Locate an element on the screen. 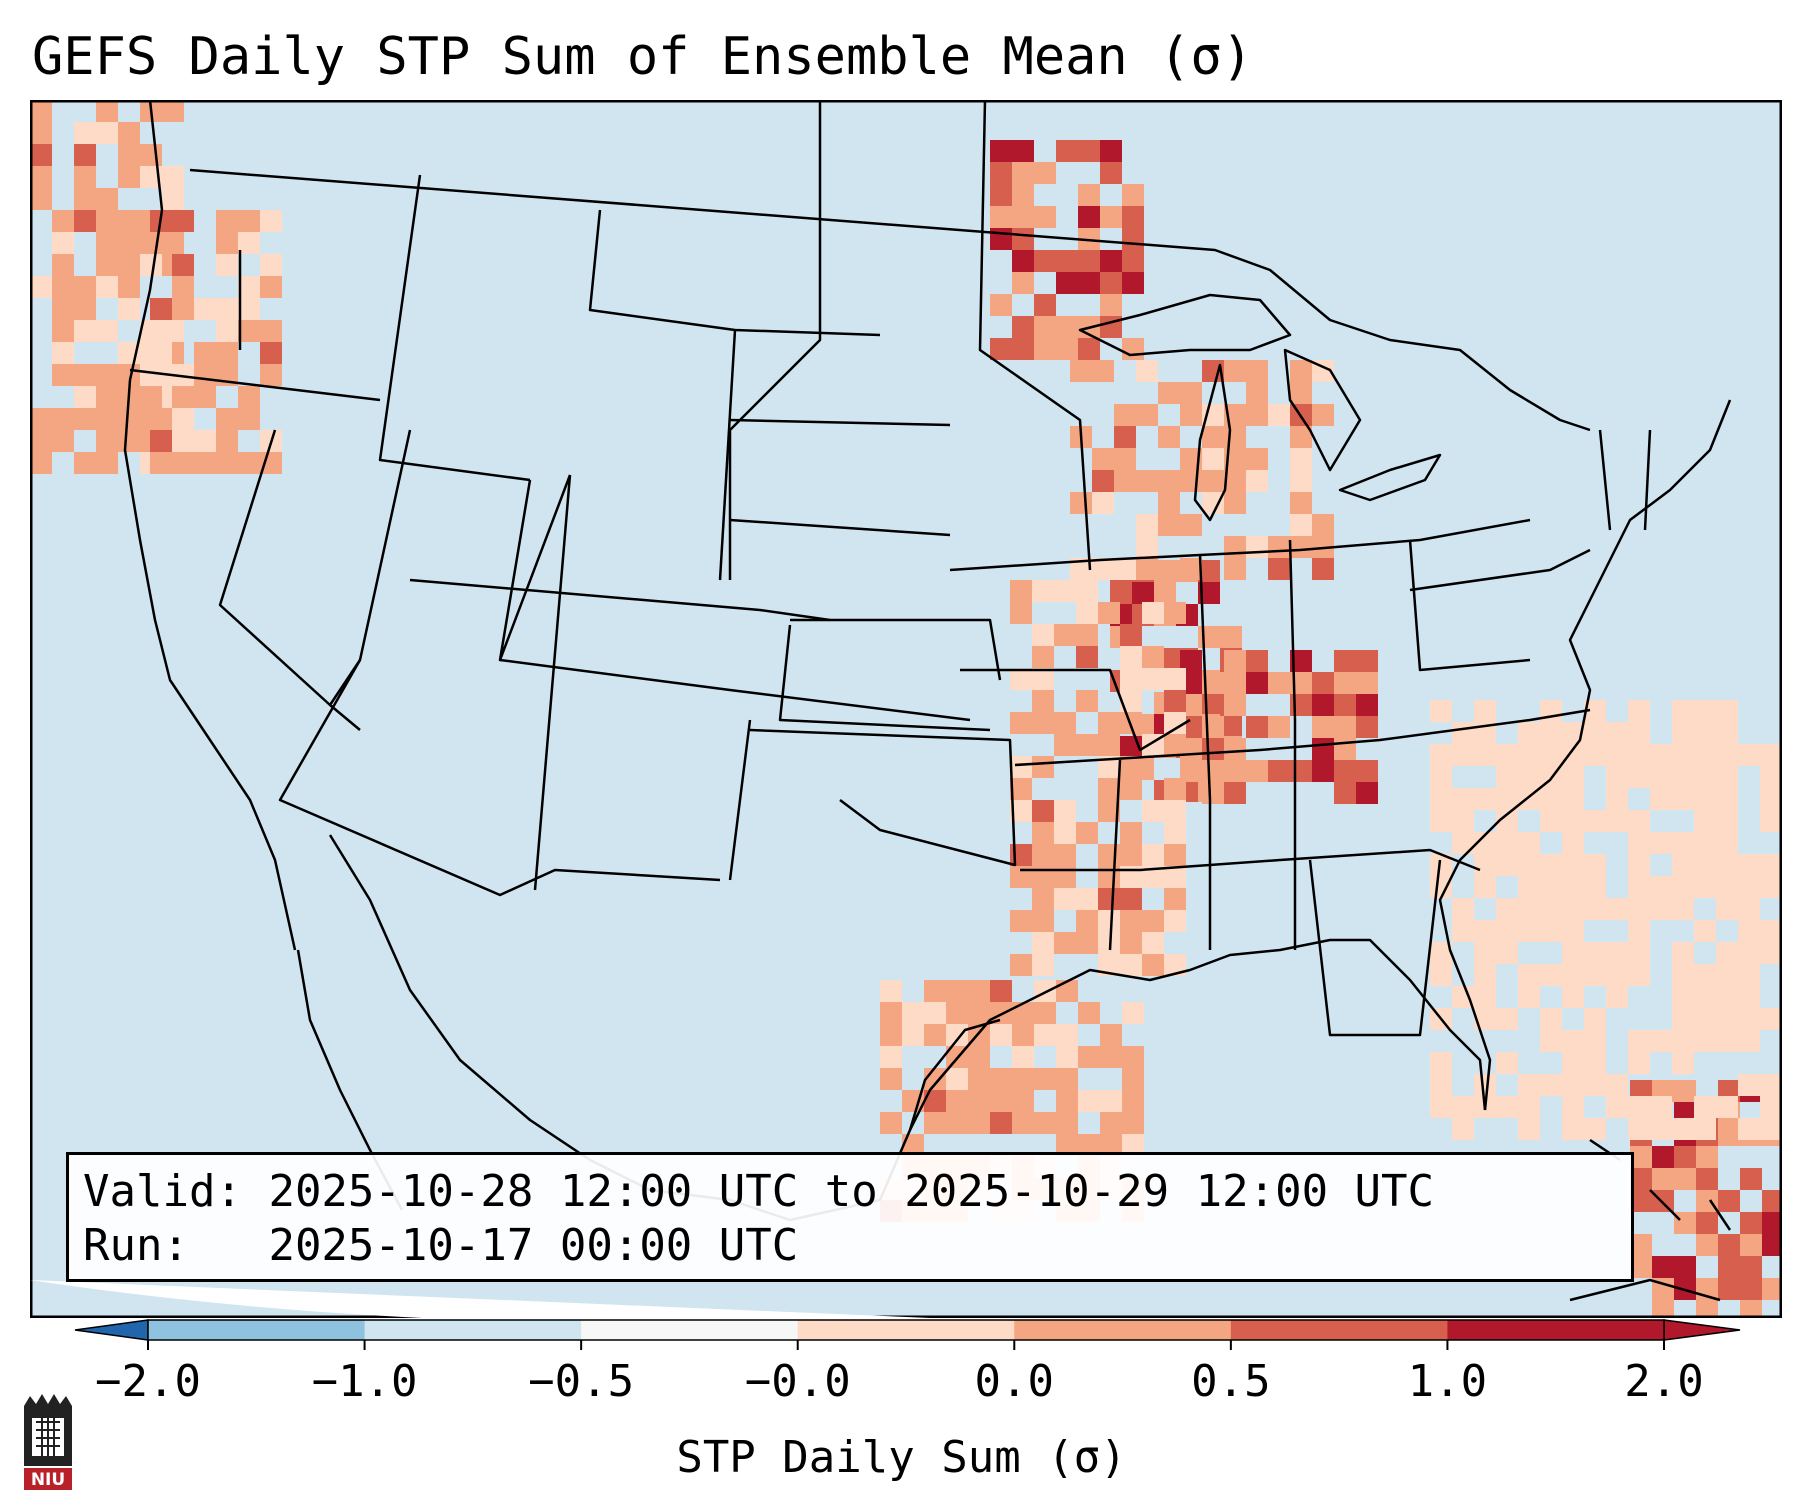 Image resolution: width=1803 pixels, height=1506 pixels. region-ohio-valley is located at coordinates (1279, 727).